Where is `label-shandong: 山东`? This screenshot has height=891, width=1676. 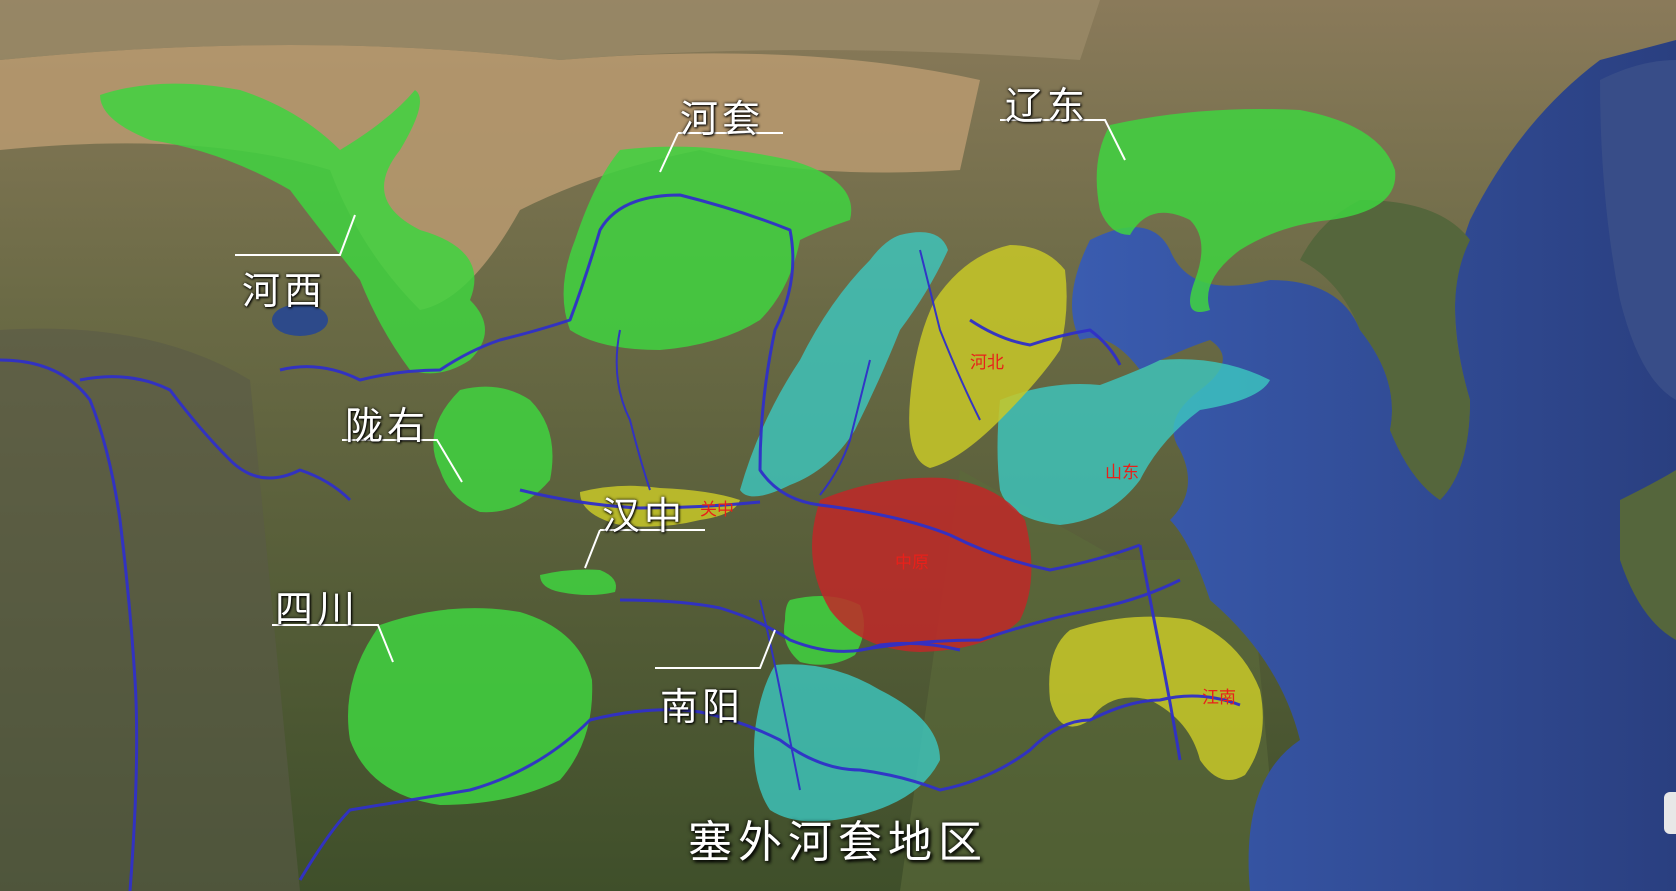
label-shandong: 山东 is located at coordinates (1122, 473).